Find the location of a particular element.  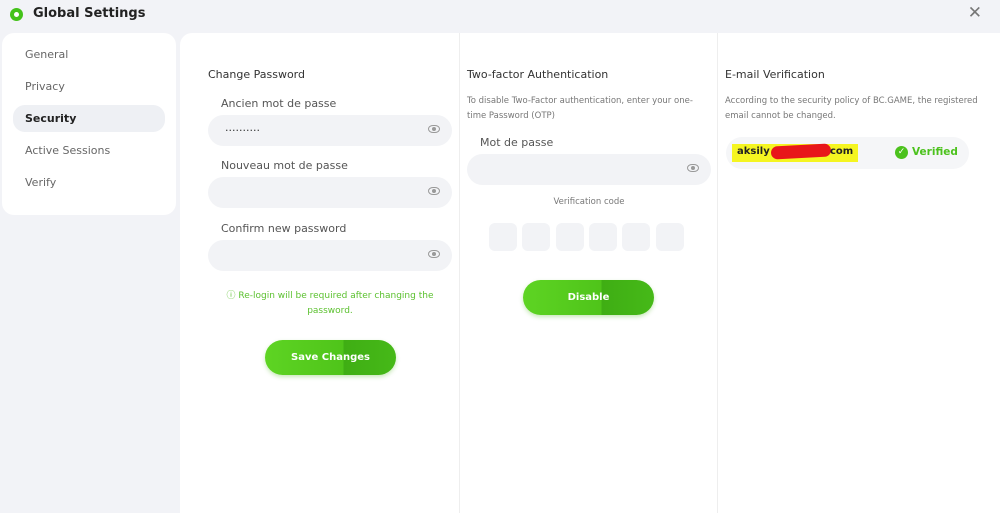

old-password-value: ·········· is located at coordinates (242, 130).